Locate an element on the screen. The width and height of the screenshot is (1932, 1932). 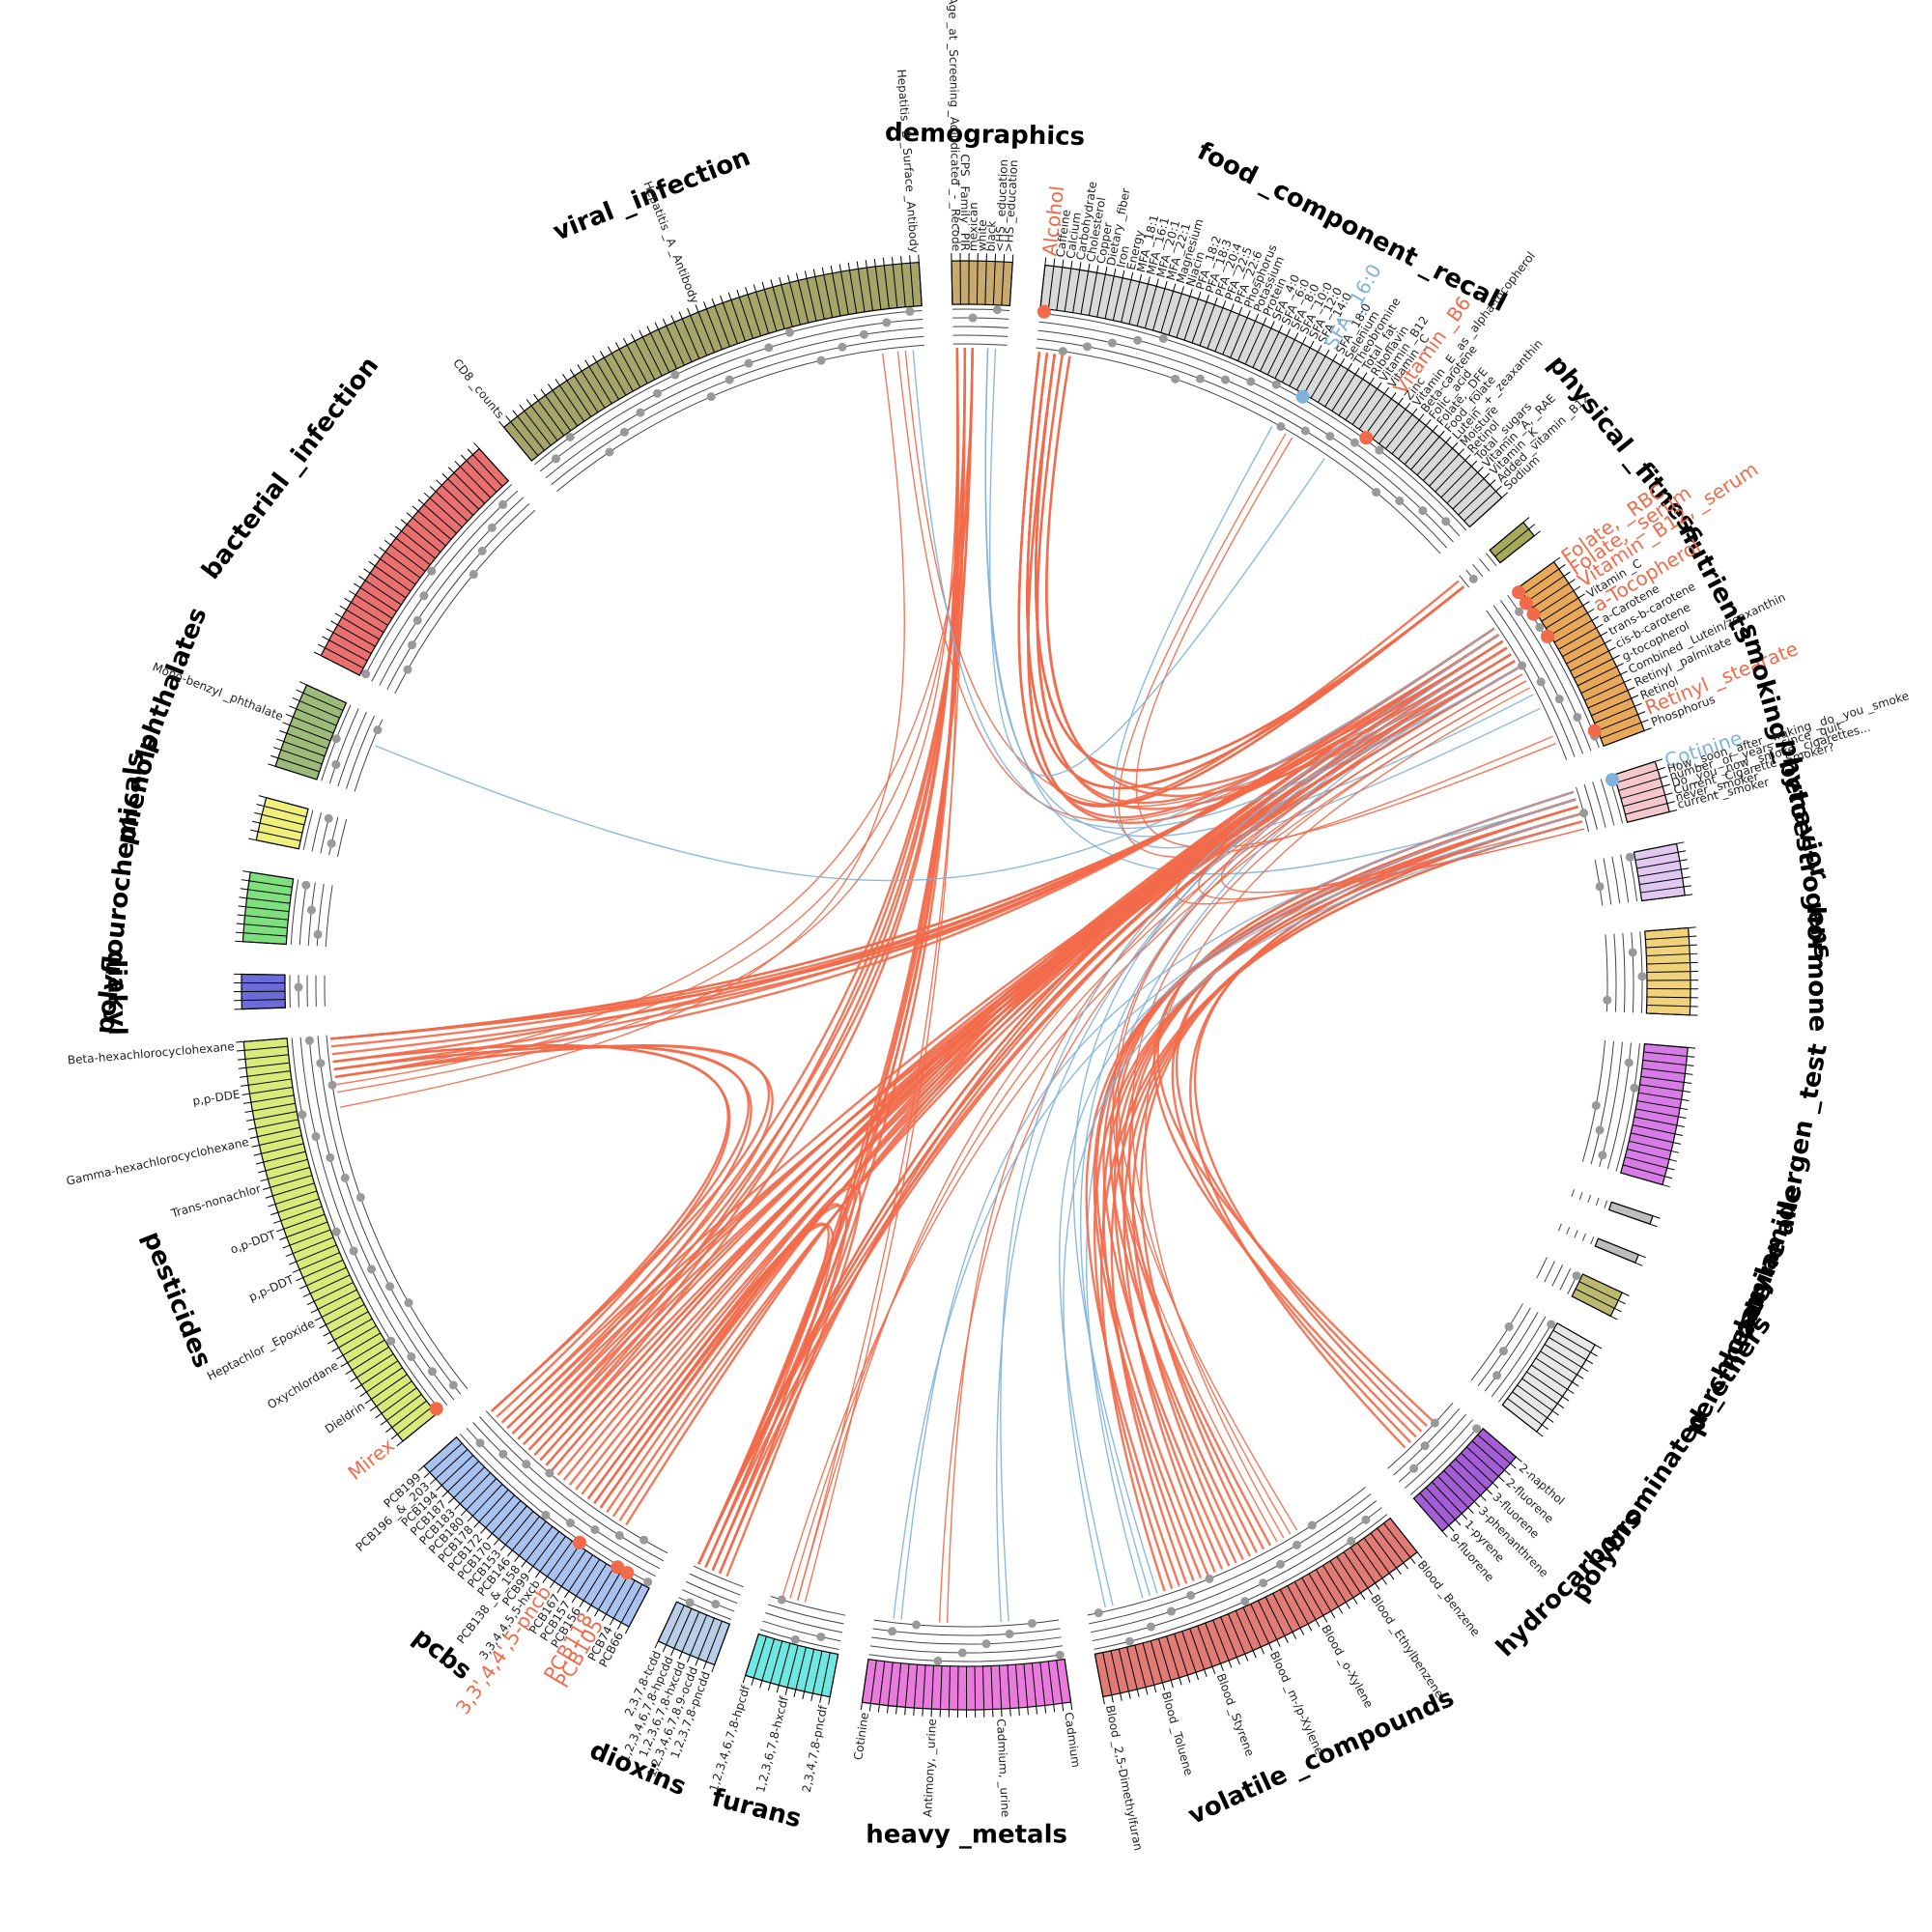
variable-label: Blood _o-Xylene is located at coordinates (1347, 1667).